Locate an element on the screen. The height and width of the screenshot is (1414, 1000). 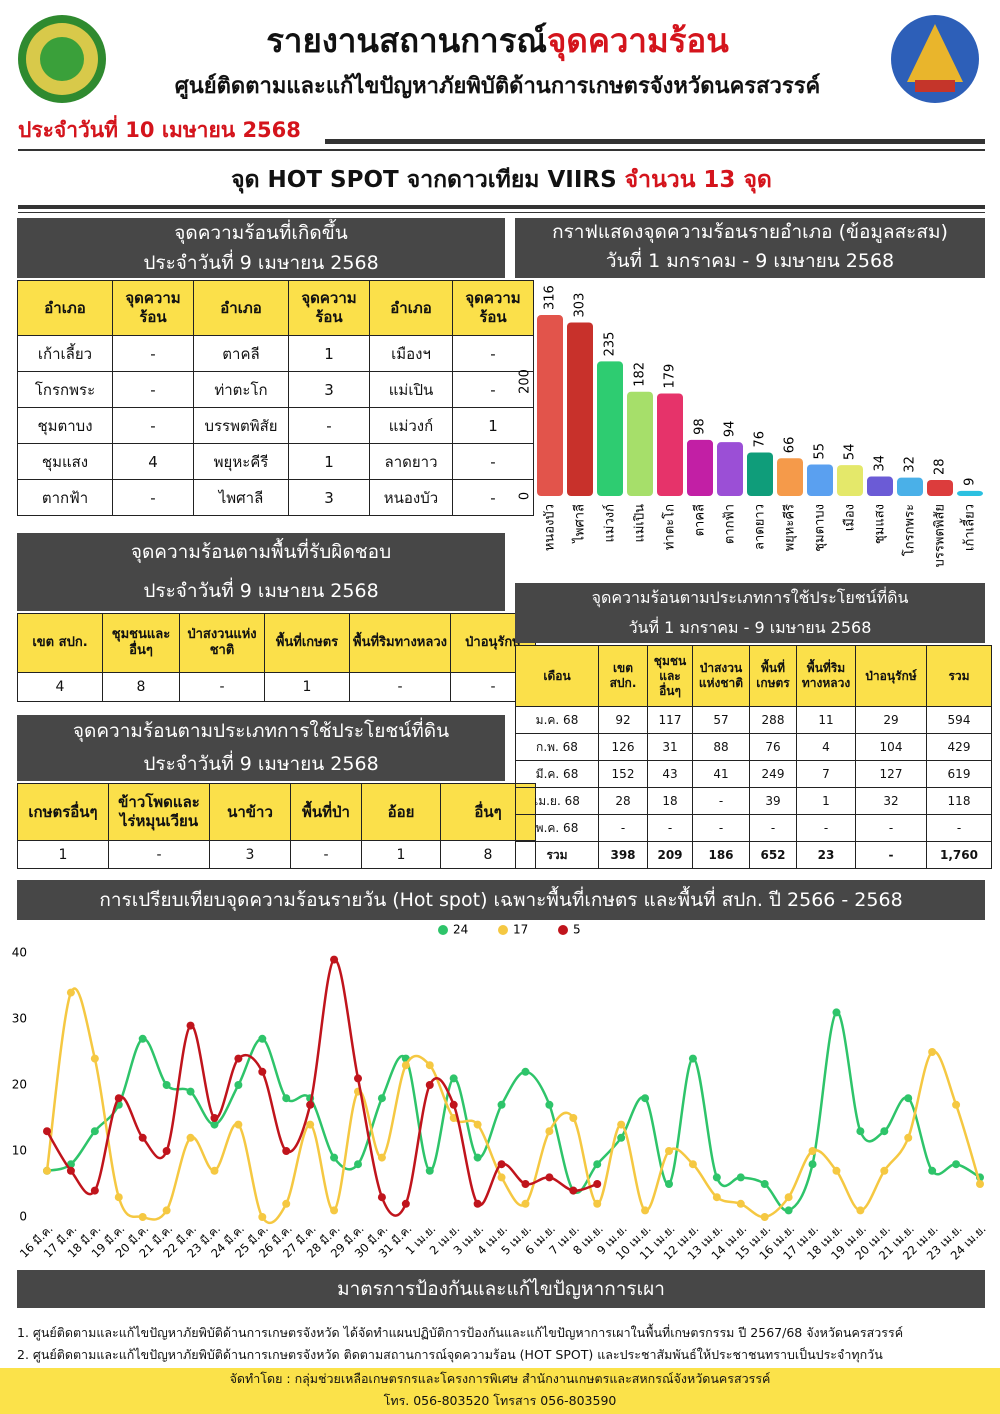
header-cell: เกษตรอื่นๆ is located at coordinates (63, 812).